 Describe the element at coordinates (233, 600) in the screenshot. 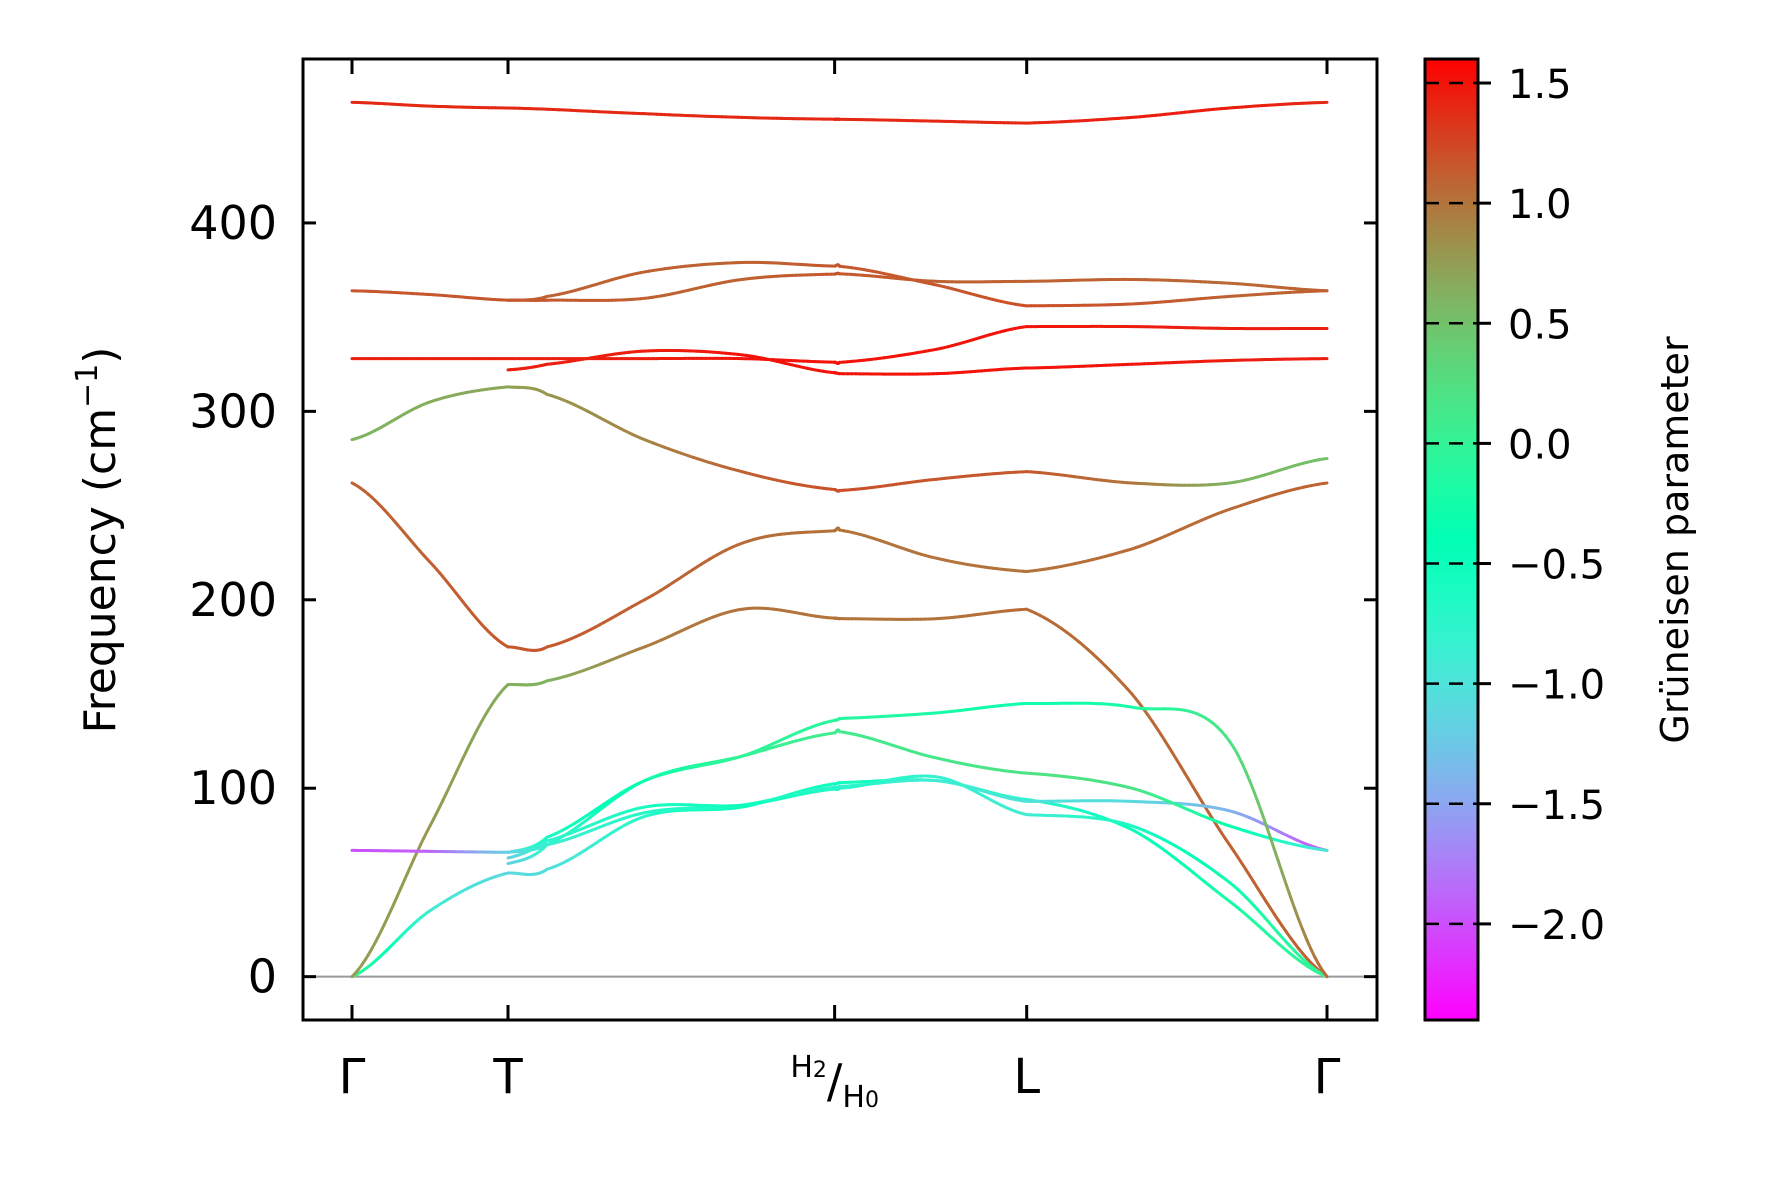

I see `y-tick-label: 200` at that location.